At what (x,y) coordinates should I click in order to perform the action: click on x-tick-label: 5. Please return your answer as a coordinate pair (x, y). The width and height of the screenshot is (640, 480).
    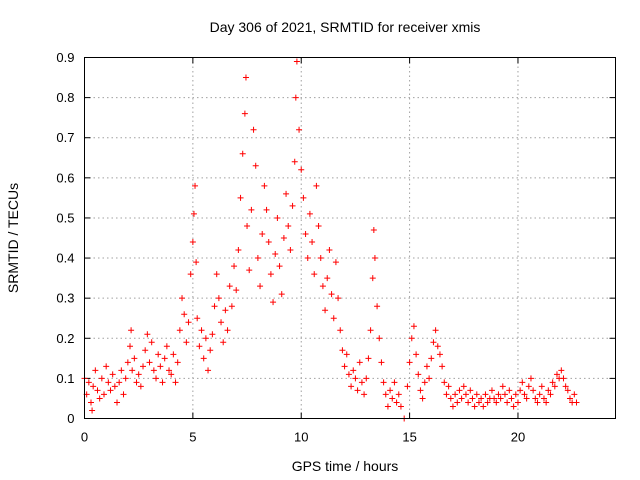
    Looking at the image, I should click on (192, 437).